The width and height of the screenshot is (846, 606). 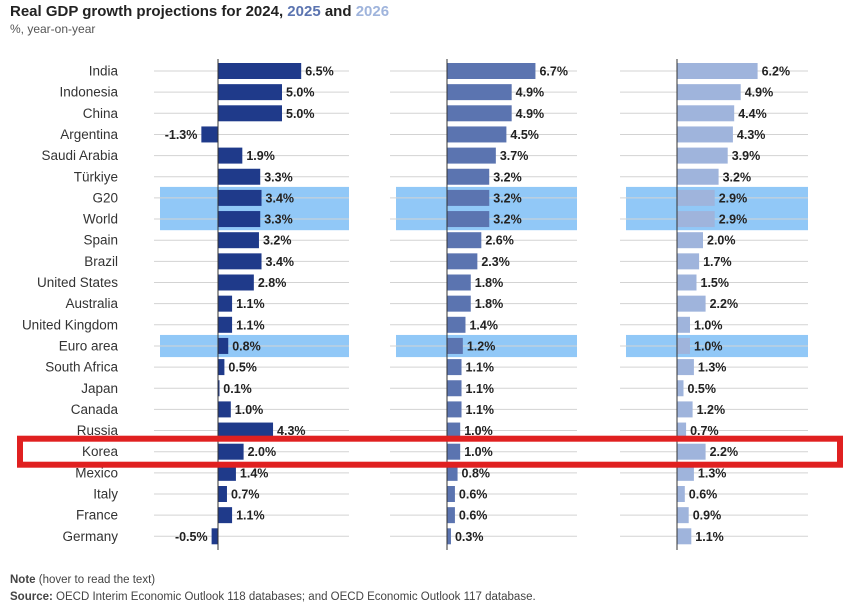 I want to click on note-line: Note (hover to read the text), so click(x=273, y=580).